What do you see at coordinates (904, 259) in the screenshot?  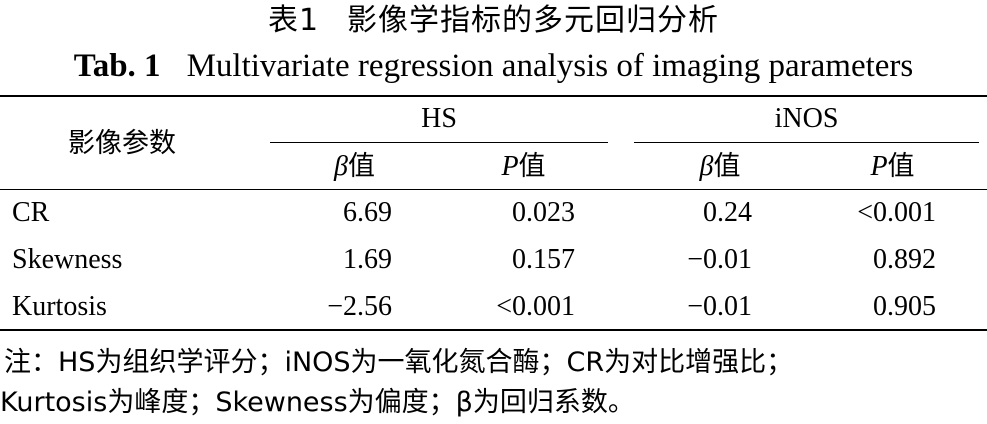 I see `inos-p-value: 0.892` at bounding box center [904, 259].